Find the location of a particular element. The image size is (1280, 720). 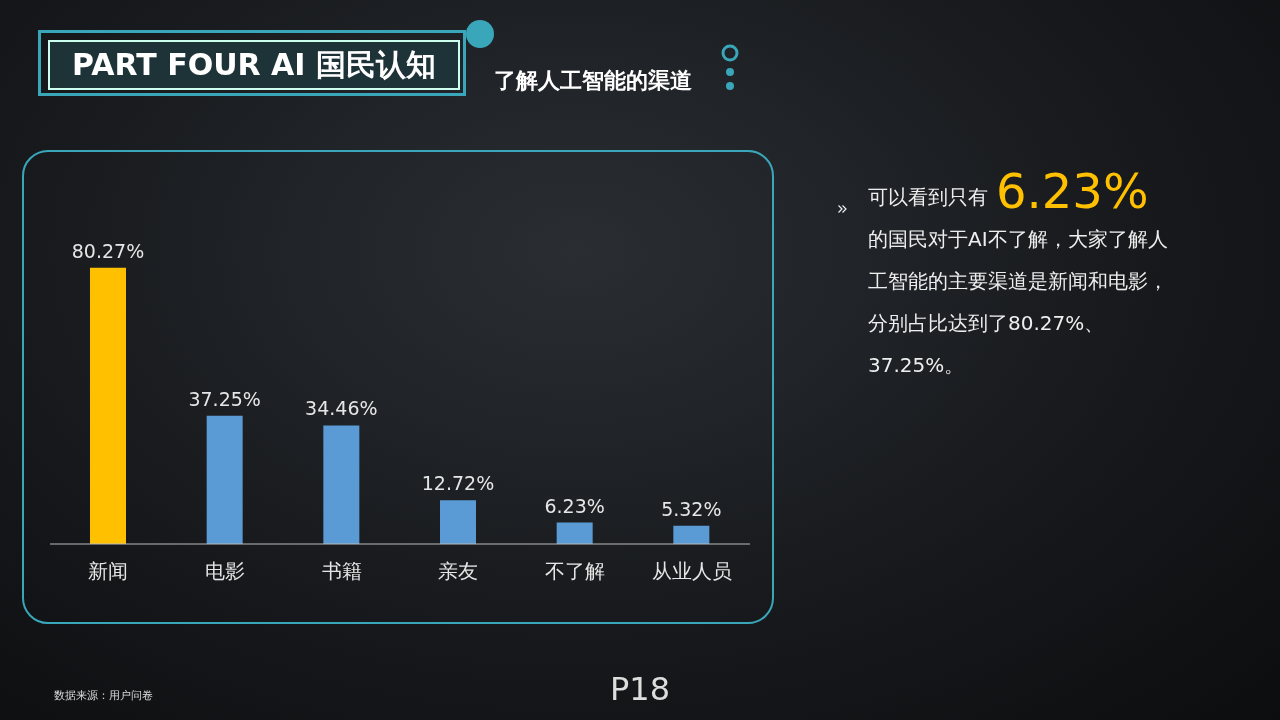

x-tick-label: 电影 is located at coordinates (225, 571).